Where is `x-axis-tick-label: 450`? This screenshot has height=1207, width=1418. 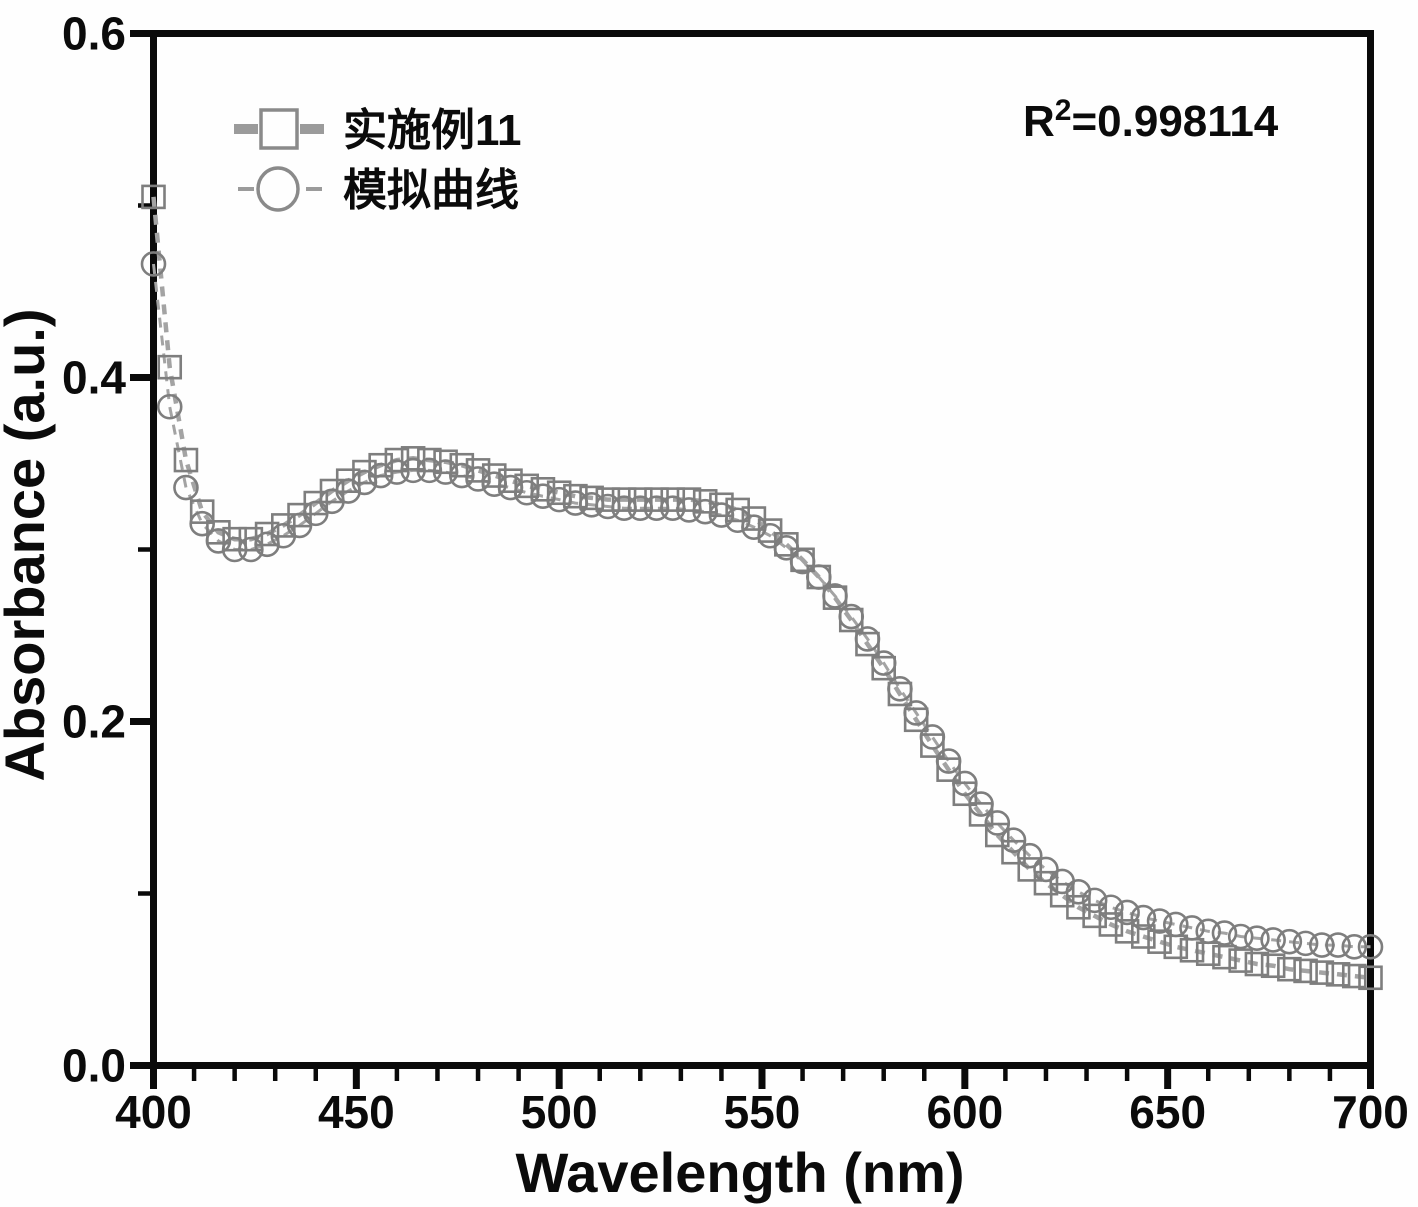
x-axis-tick-label: 450 is located at coordinates (356, 1112).